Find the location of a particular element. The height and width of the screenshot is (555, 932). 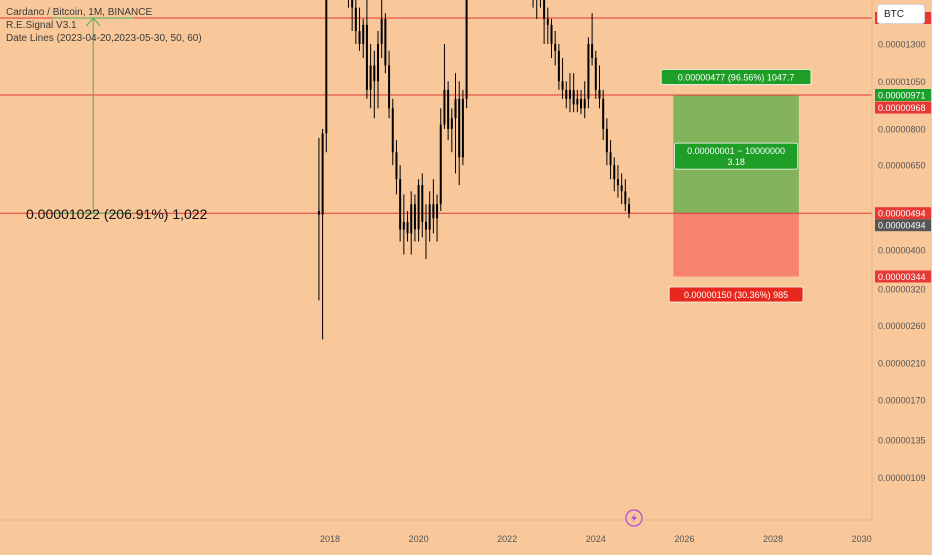

time-tick-label: 2020 is located at coordinates (419, 539).